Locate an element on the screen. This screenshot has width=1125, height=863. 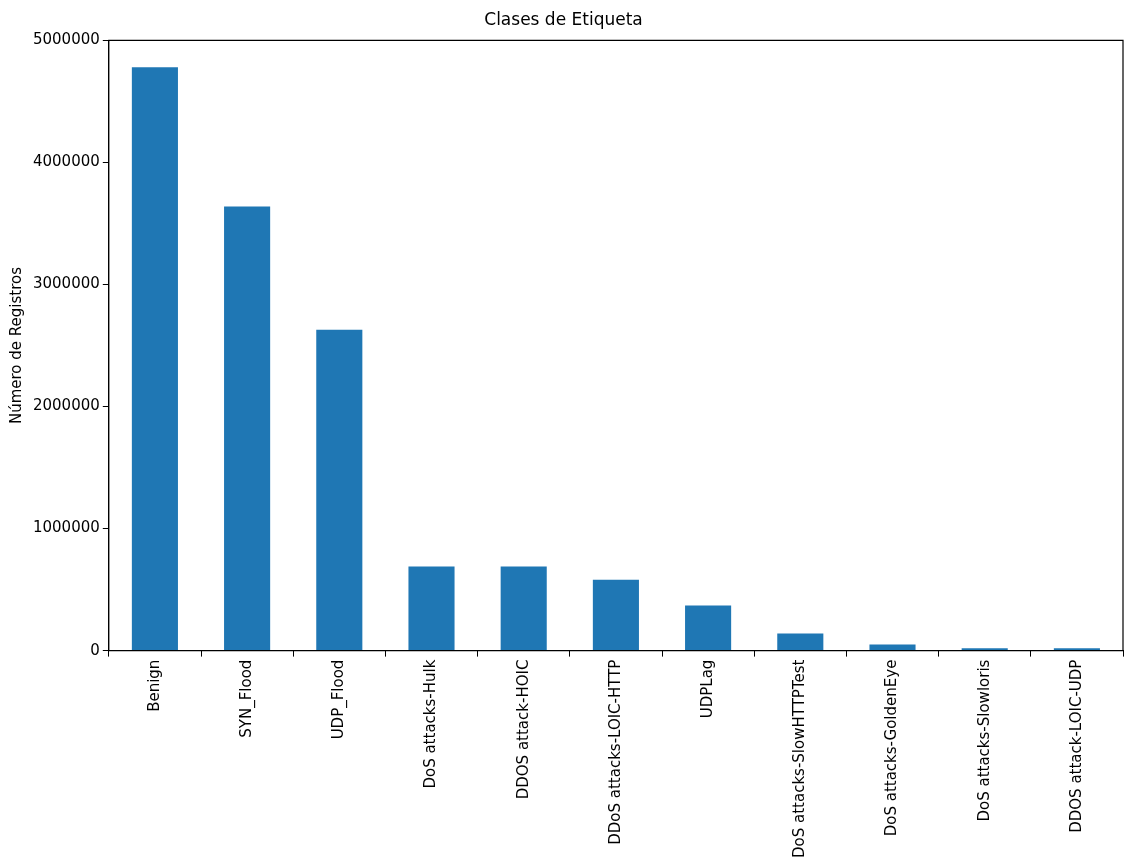
y-tick-label: 3000000 is located at coordinates (66, 283).